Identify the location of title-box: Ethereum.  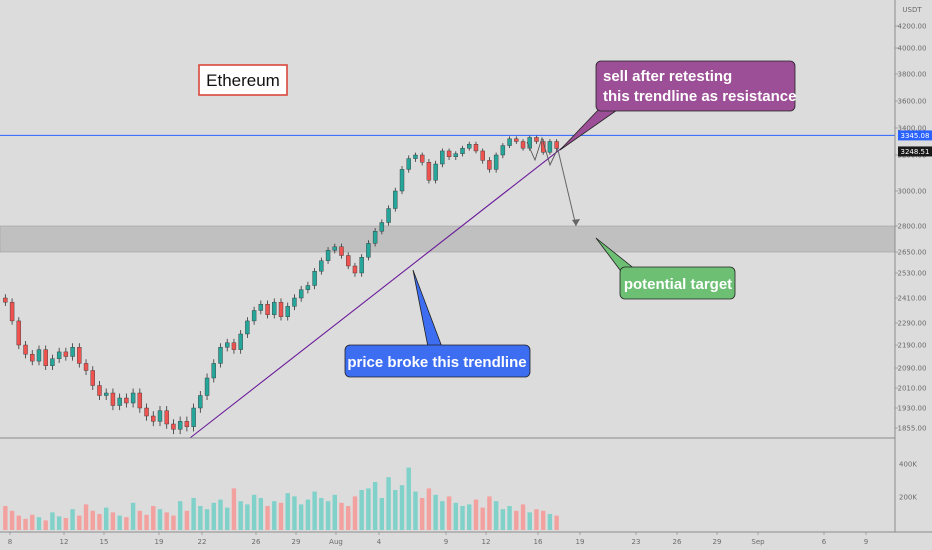
(243, 80).